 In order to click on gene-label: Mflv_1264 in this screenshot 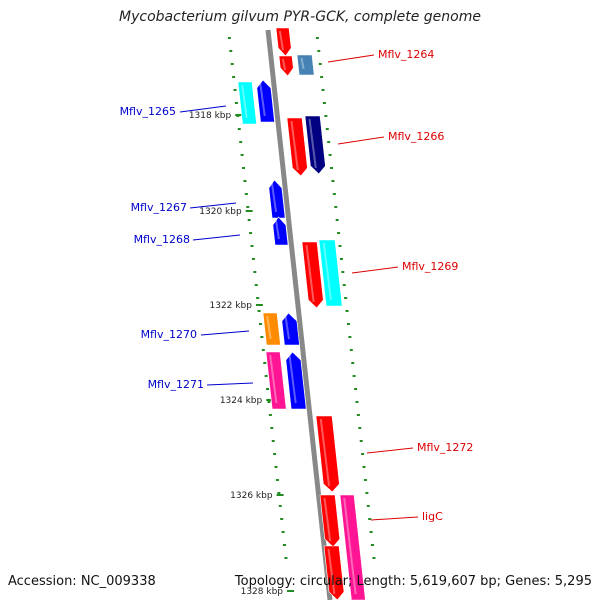, I will do `click(406, 54)`.